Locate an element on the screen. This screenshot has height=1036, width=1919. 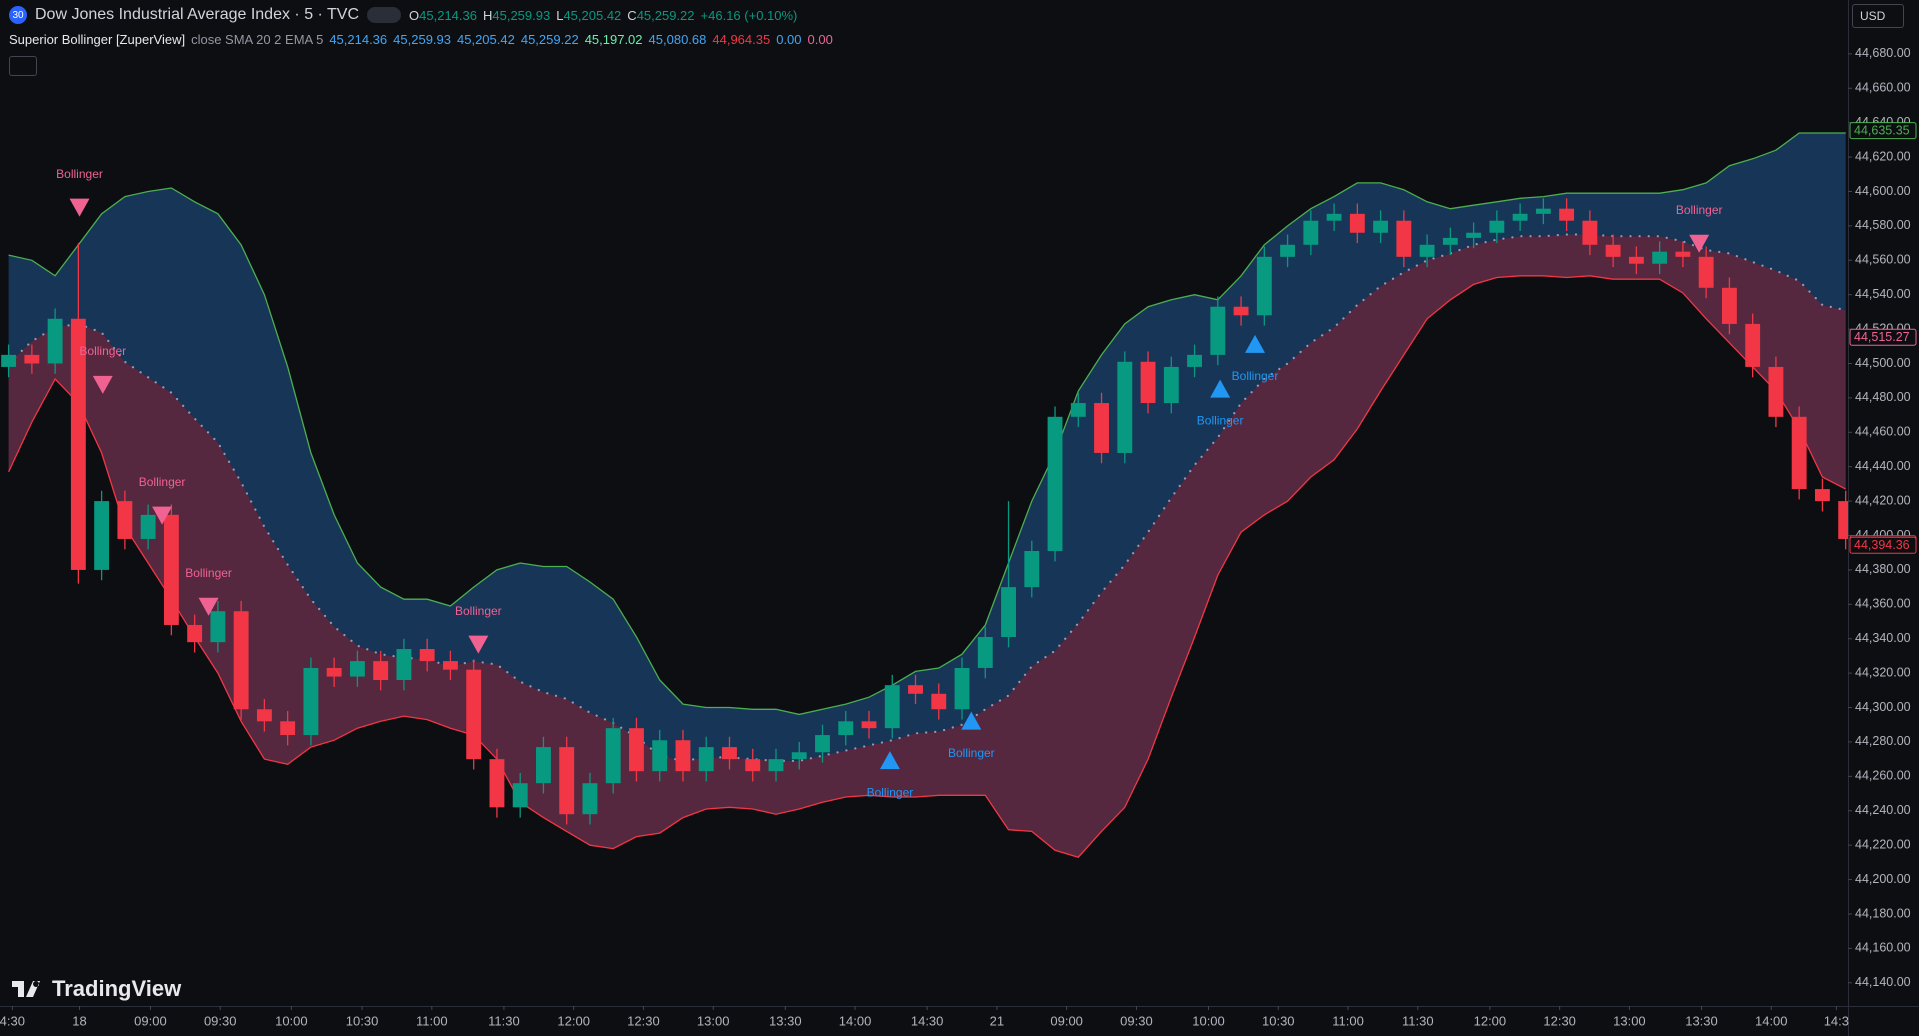
ohlc-value: 45,214.36 is located at coordinates (448, 15).